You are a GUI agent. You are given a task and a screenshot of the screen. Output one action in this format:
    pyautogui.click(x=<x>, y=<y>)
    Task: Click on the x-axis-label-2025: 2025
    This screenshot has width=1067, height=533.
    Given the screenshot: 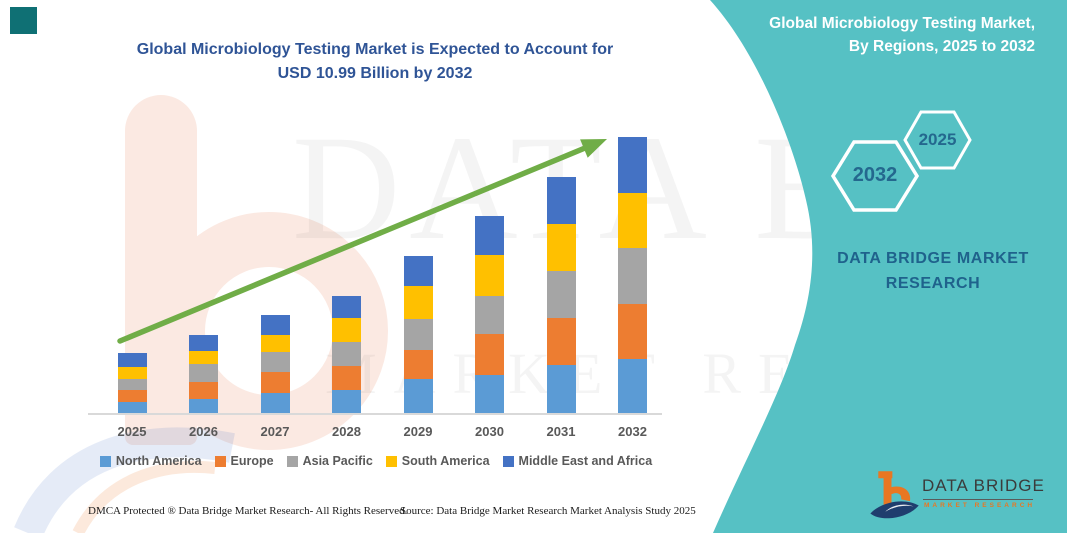 What is the action you would take?
    pyautogui.click(x=132, y=431)
    